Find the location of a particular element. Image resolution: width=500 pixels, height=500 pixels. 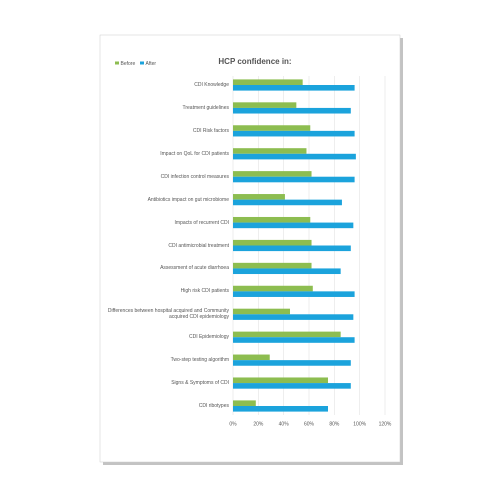

category-label-box: Antibiotics impact on gut microbiome is located at coordinates (188, 199).